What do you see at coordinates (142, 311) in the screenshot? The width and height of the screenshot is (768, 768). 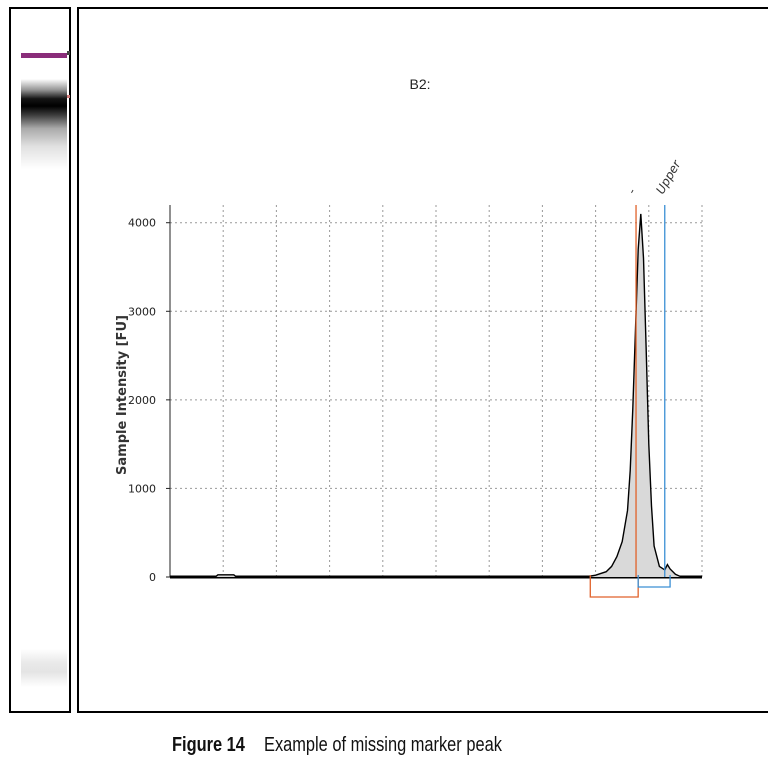 I see `y-tick-label: 3000` at bounding box center [142, 311].